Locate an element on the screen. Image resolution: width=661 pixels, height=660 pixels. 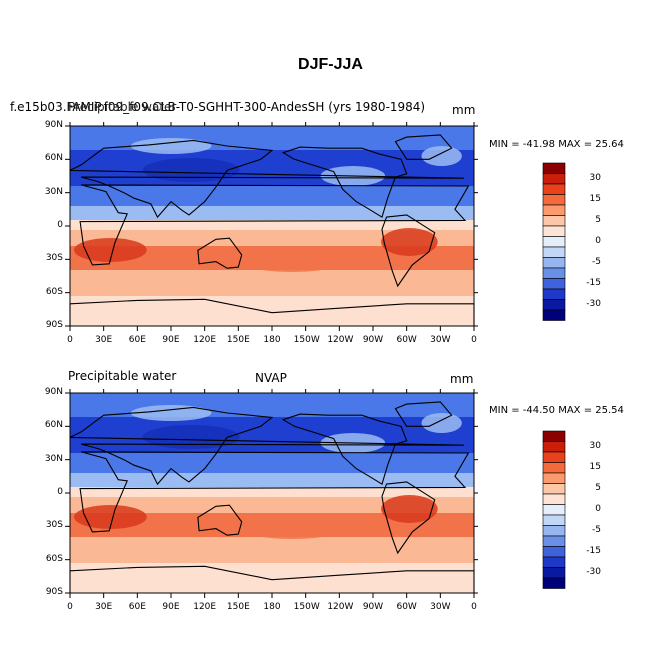
panel1-minmax: MIN = -41.98 MAX = 25.64 is located at coordinates (556, 144).